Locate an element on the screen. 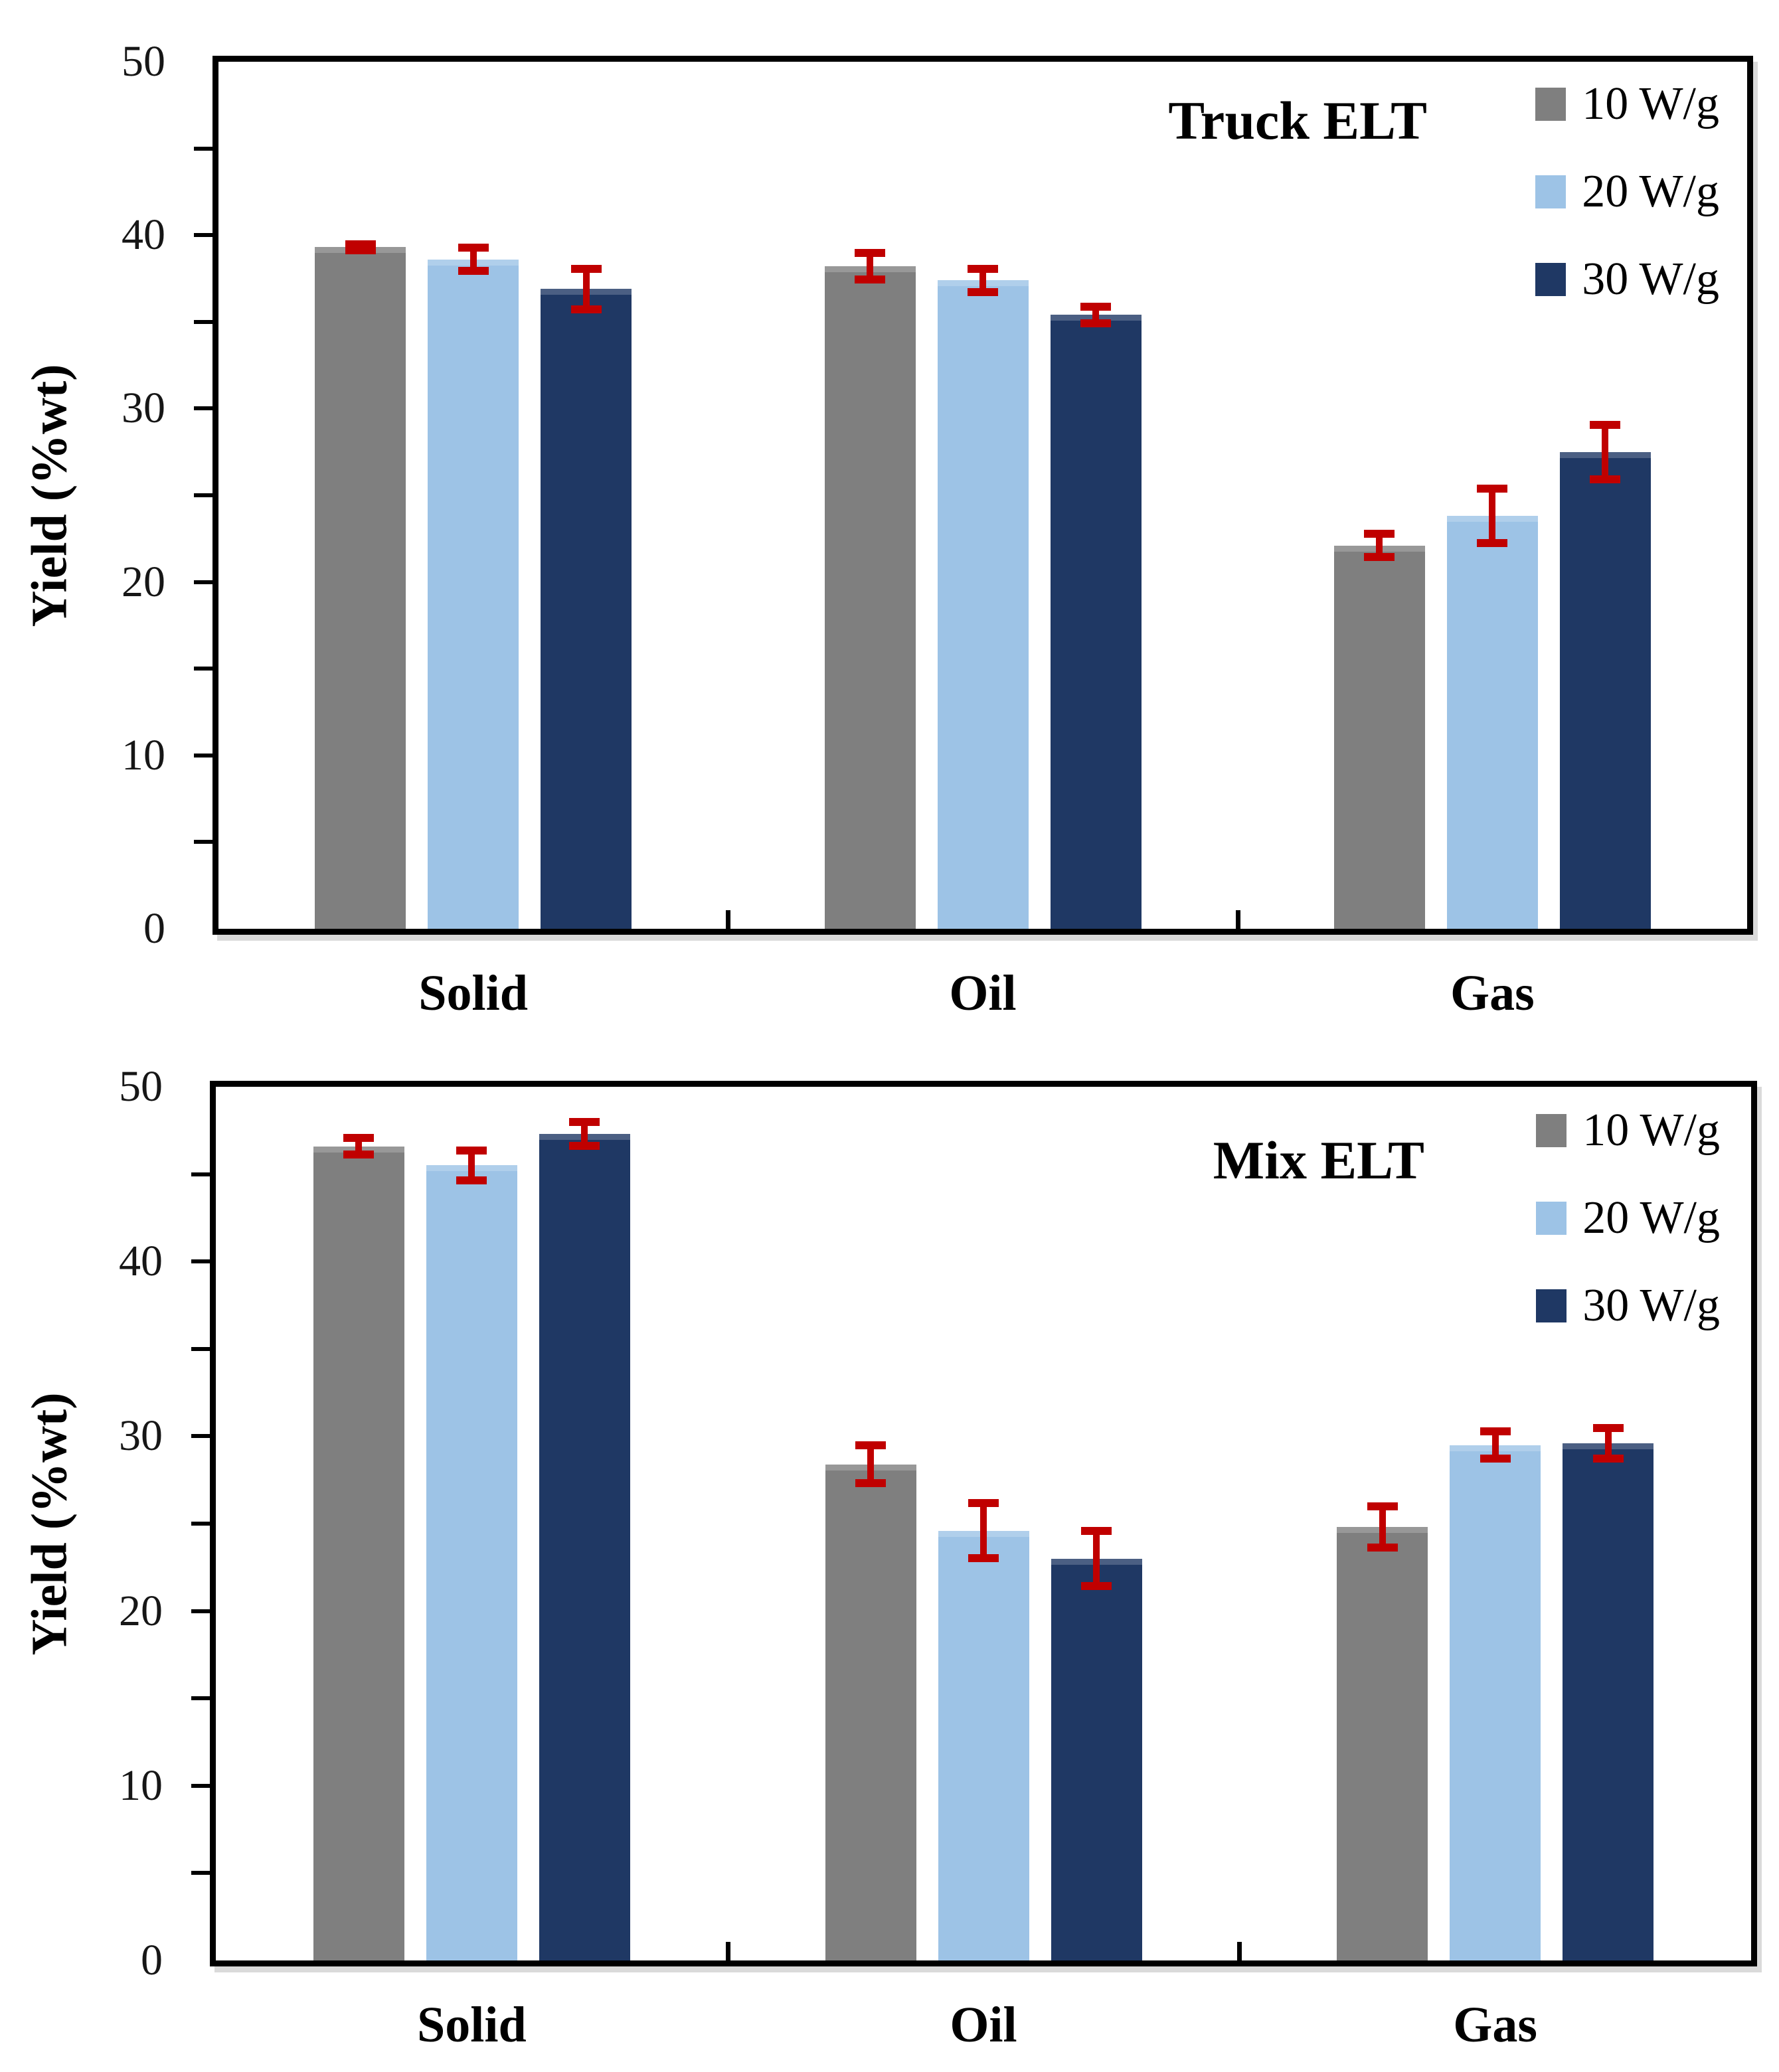 Image resolution: width=1779 pixels, height=2072 pixels. legend: 10 W/g 20 W/g 30 W/g is located at coordinates (1628, 1231).